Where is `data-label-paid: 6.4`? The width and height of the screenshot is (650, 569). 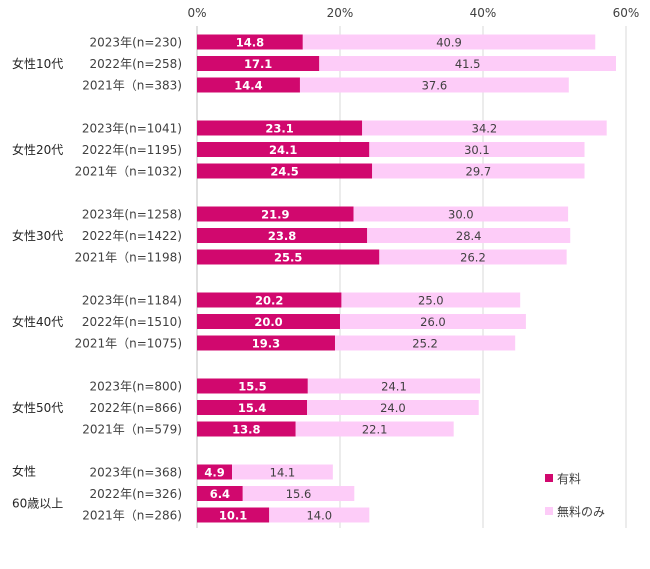
data-label-paid: 6.4 is located at coordinates (220, 494).